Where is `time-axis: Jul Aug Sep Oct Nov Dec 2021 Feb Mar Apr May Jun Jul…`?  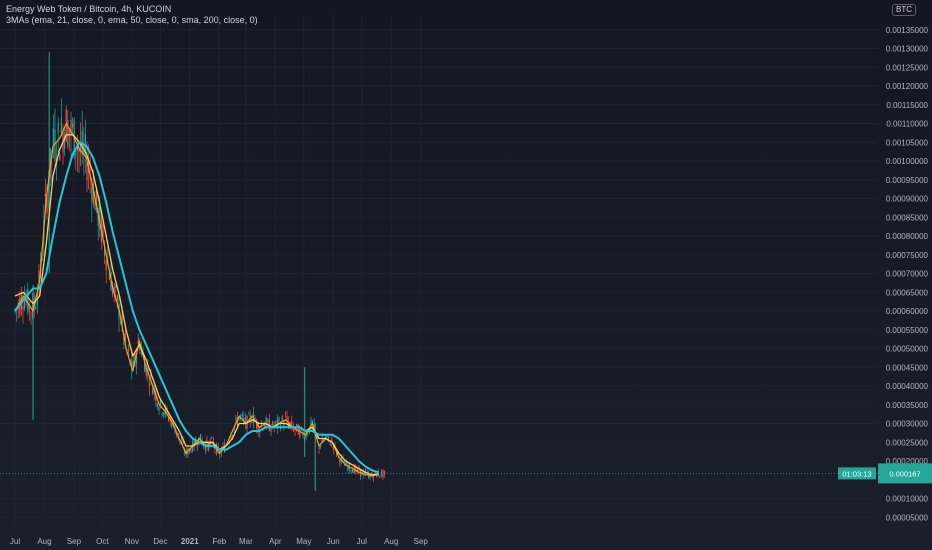
time-axis: Jul Aug Sep Oct Nov Dec 2021 Feb Mar Apr May Jun Jul… is located at coordinates (219, 541).